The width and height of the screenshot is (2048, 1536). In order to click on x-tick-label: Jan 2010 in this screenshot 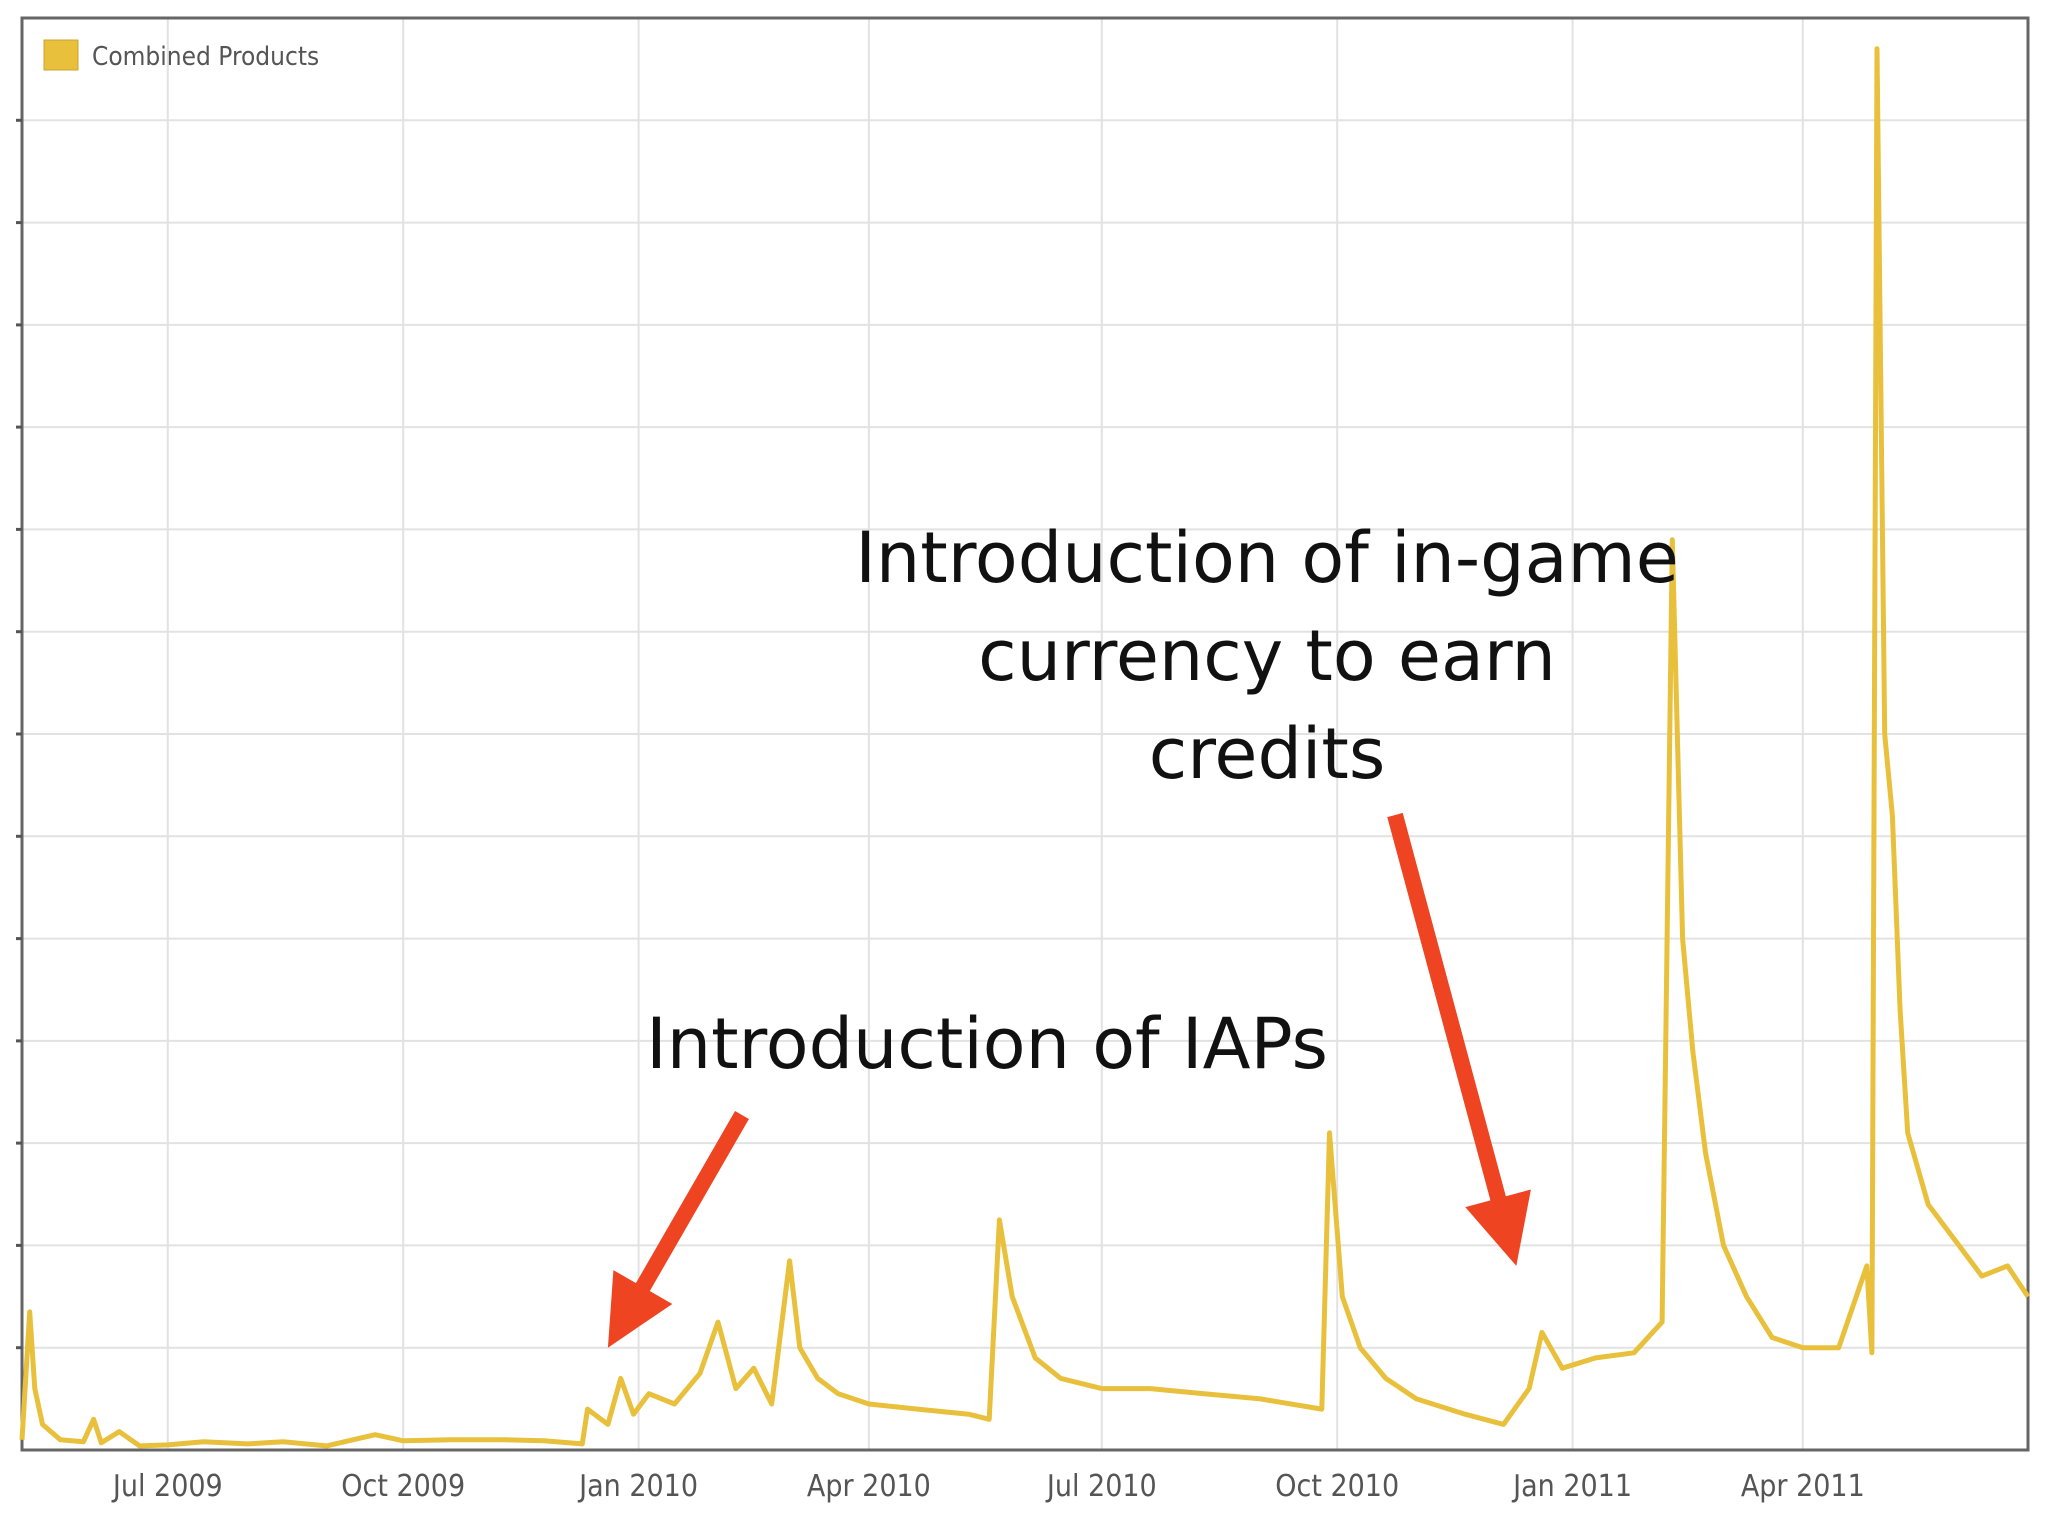, I will do `click(637, 1486)`.